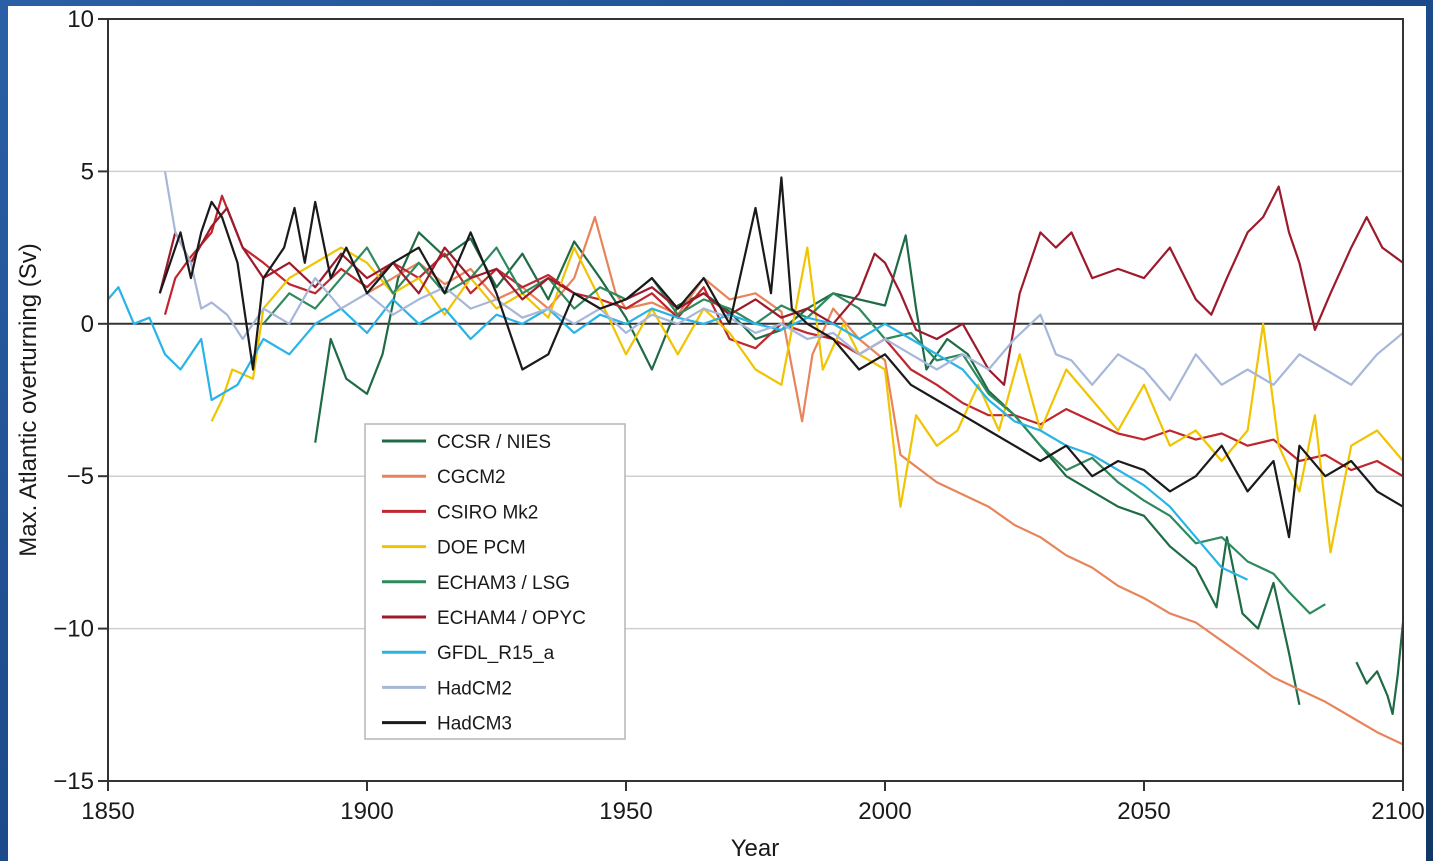  What do you see at coordinates (471, 477) in the screenshot?
I see `legend-entry: CGCM2` at bounding box center [471, 477].